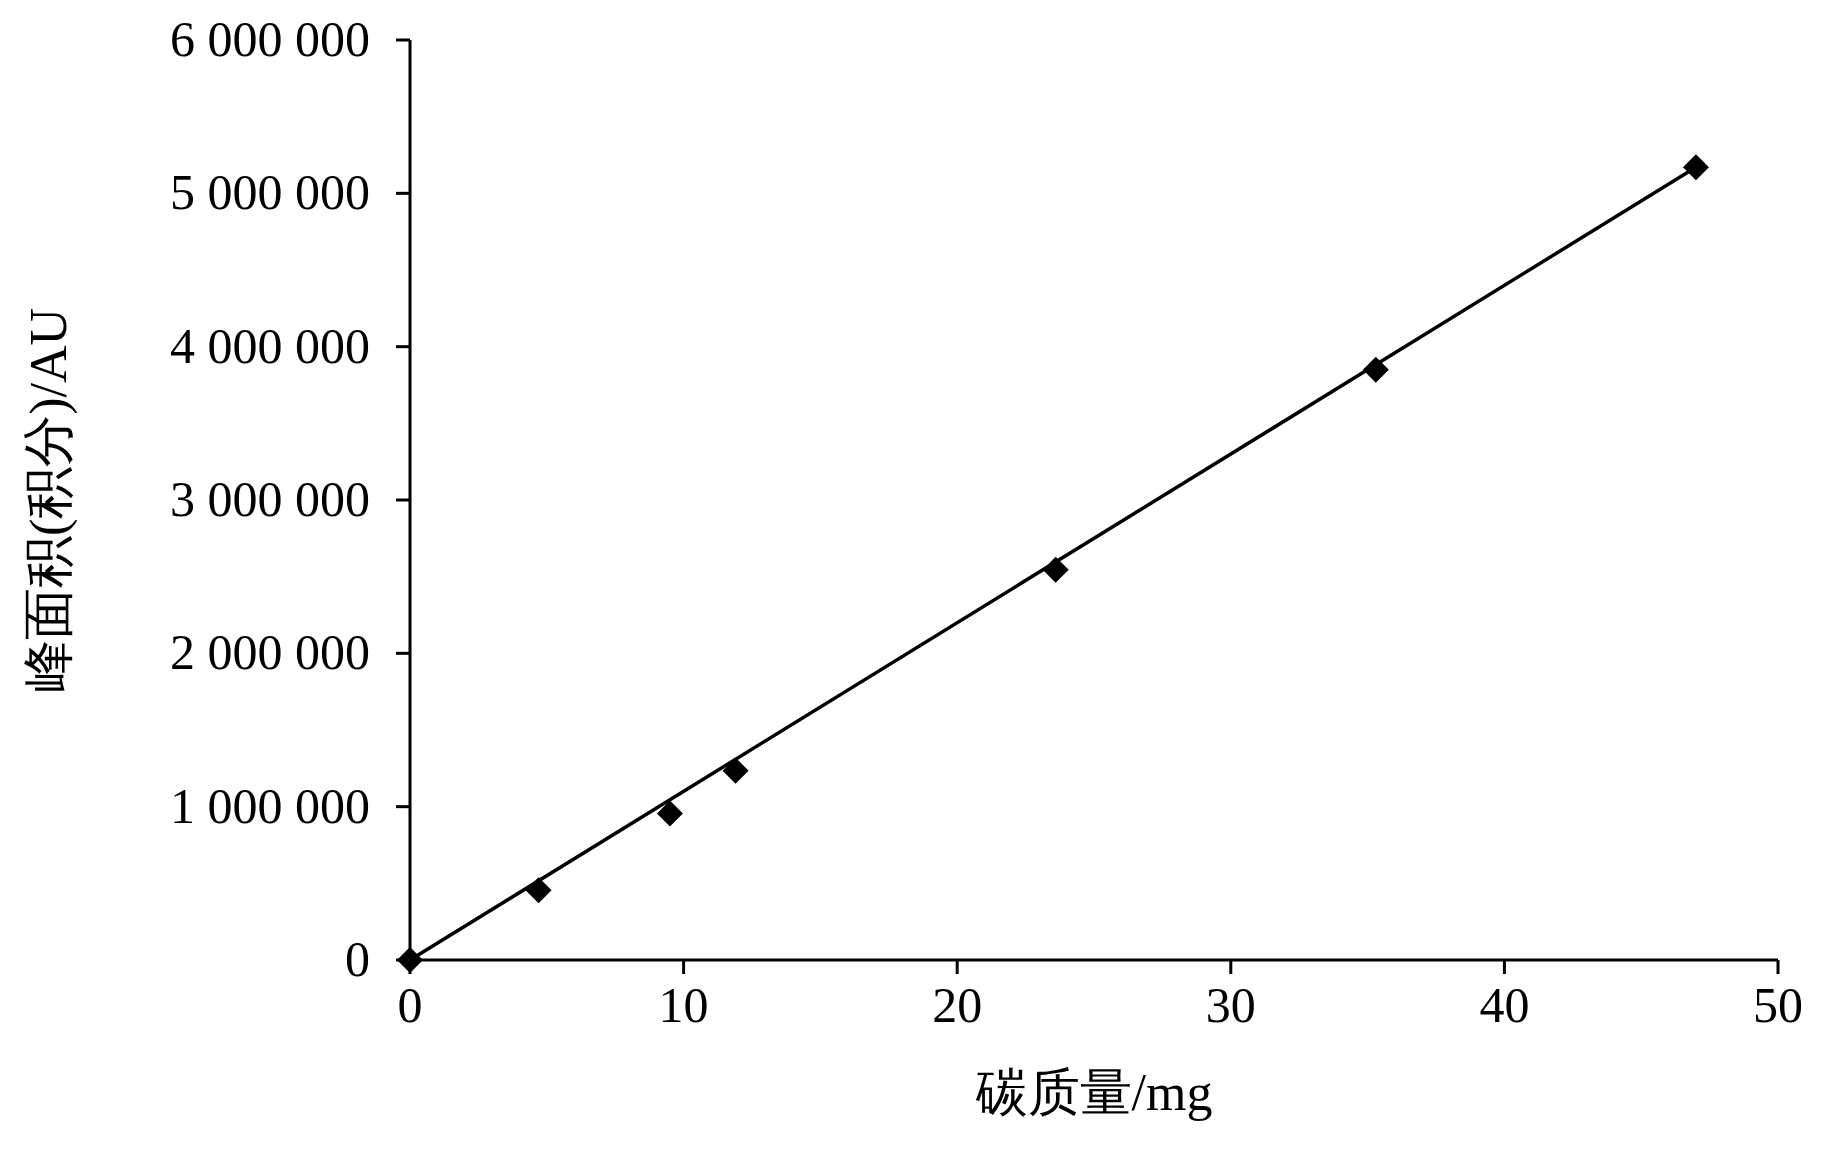 This screenshot has height=1153, width=1822. What do you see at coordinates (270, 345) in the screenshot?
I see `y-tick-label: 4 000 000` at bounding box center [270, 345].